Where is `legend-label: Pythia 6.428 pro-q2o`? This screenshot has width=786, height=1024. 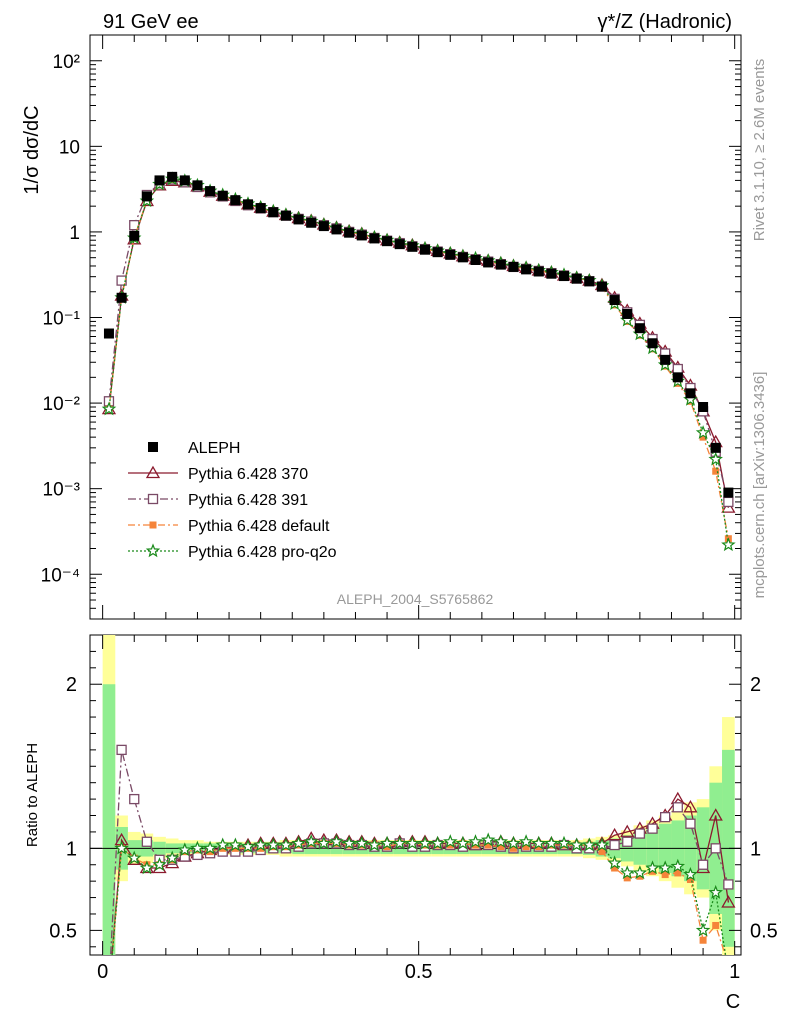
legend-label: Pythia 6.428 pro-q2o is located at coordinates (262, 552).